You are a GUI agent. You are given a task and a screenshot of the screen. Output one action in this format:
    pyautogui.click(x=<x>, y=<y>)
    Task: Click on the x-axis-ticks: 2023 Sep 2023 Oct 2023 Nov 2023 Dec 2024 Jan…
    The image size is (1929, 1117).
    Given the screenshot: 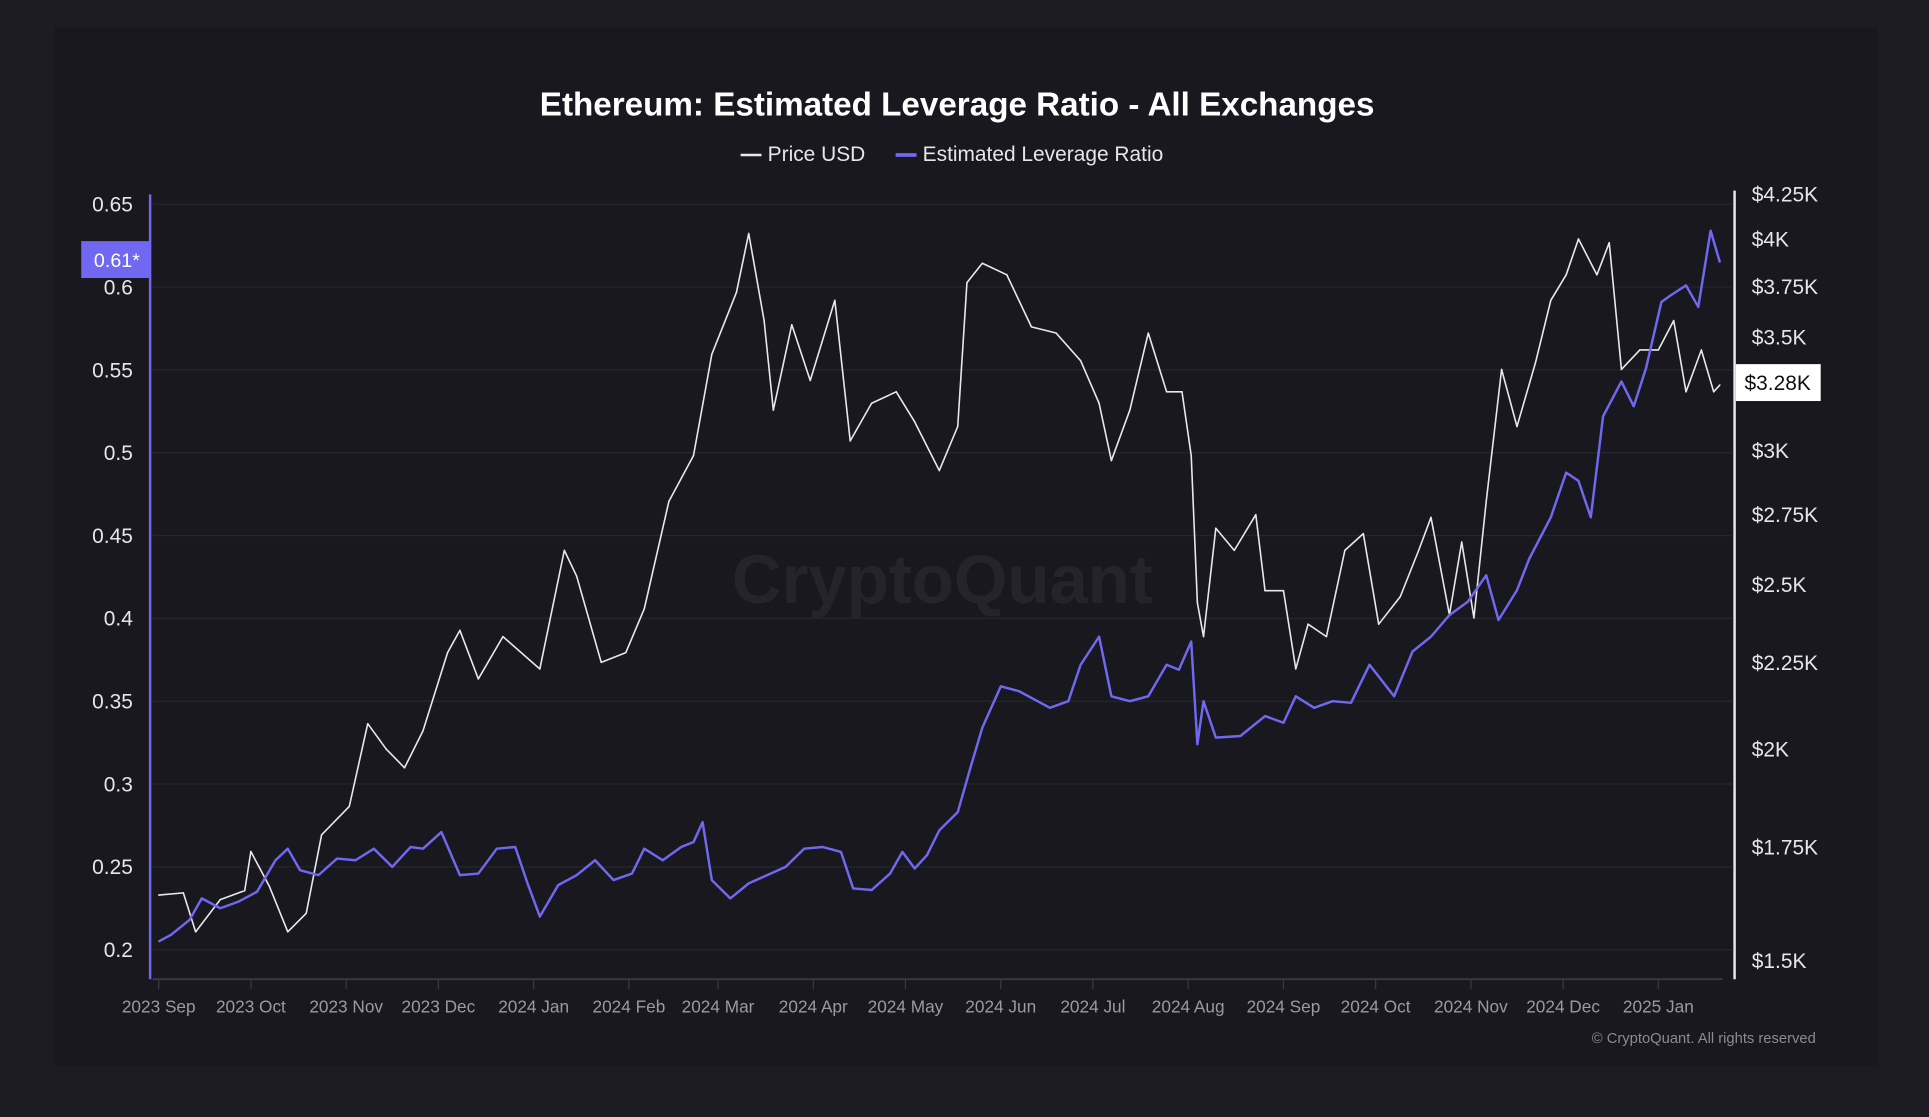 What is the action you would take?
    pyautogui.click(x=908, y=997)
    